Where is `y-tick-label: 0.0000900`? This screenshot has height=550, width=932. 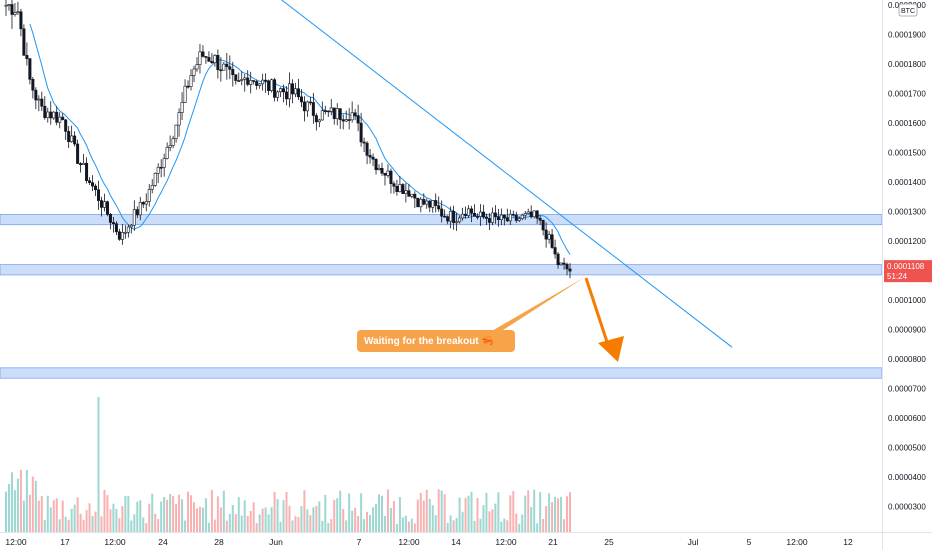
y-tick-label: 0.0000900 is located at coordinates (907, 330).